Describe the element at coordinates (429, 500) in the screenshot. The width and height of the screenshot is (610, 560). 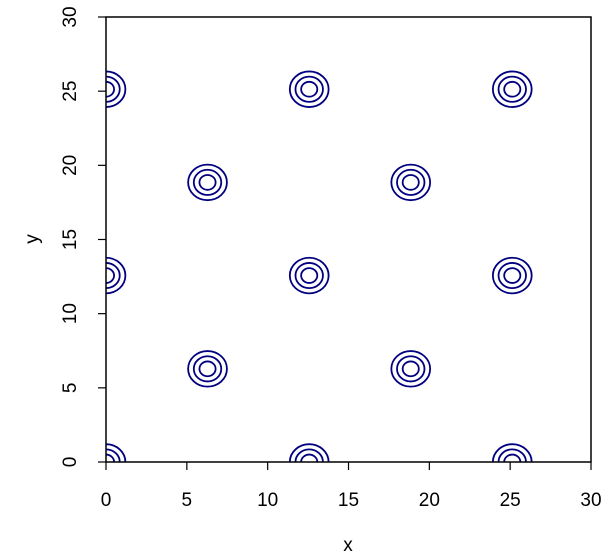
I see `x-tick-label: 20` at that location.